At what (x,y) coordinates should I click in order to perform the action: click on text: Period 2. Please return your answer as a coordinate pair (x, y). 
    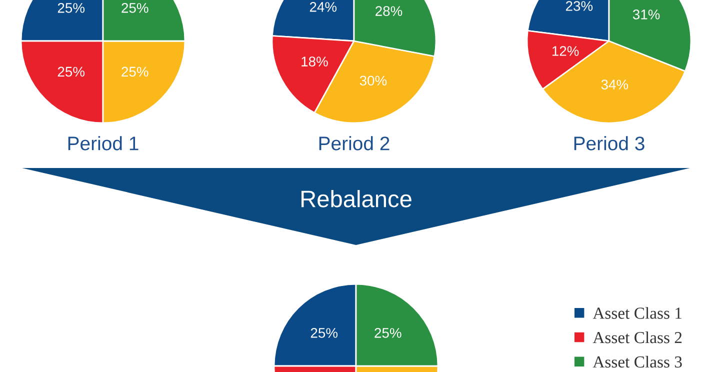
    Looking at the image, I should click on (354, 143).